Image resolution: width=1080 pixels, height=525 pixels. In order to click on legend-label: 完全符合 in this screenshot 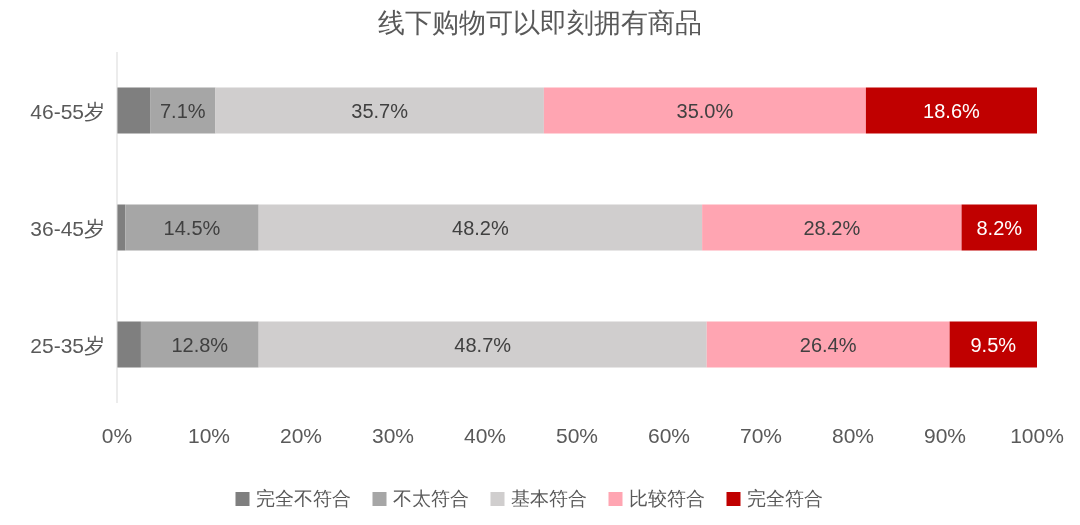, I will do `click(784, 498)`.